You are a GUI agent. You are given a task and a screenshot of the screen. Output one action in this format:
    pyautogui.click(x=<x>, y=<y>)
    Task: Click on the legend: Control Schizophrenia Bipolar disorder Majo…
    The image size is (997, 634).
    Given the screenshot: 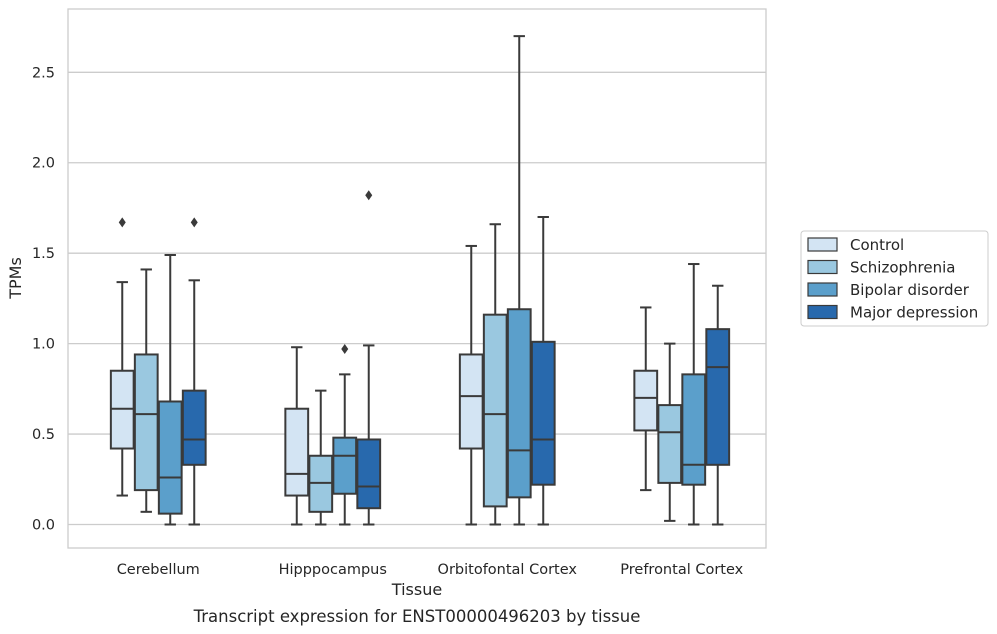 What is the action you would take?
    pyautogui.click(x=894, y=278)
    